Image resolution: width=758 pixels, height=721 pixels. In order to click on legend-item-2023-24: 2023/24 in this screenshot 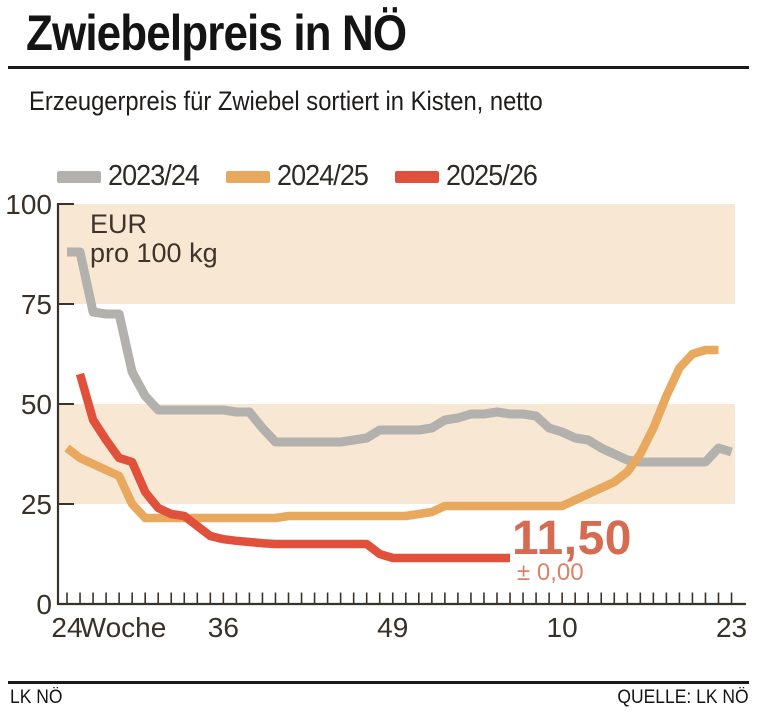, I will do `click(131, 176)`.